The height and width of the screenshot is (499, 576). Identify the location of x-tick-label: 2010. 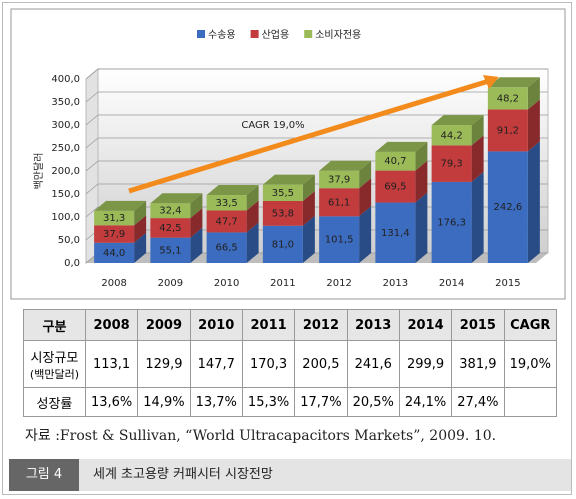
(226, 283).